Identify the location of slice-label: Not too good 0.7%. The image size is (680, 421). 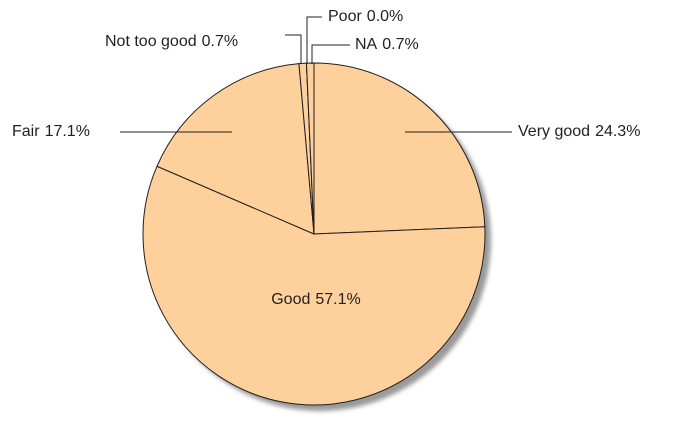
(171, 41).